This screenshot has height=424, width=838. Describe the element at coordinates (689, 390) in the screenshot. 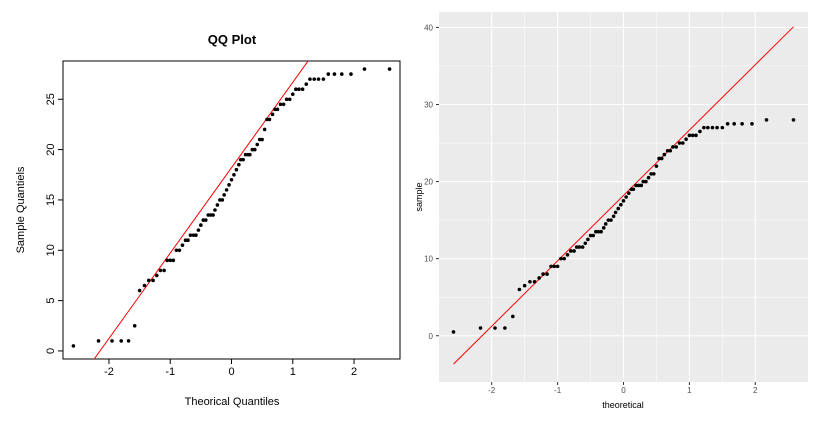

I see `x-tick-label: 1` at that location.